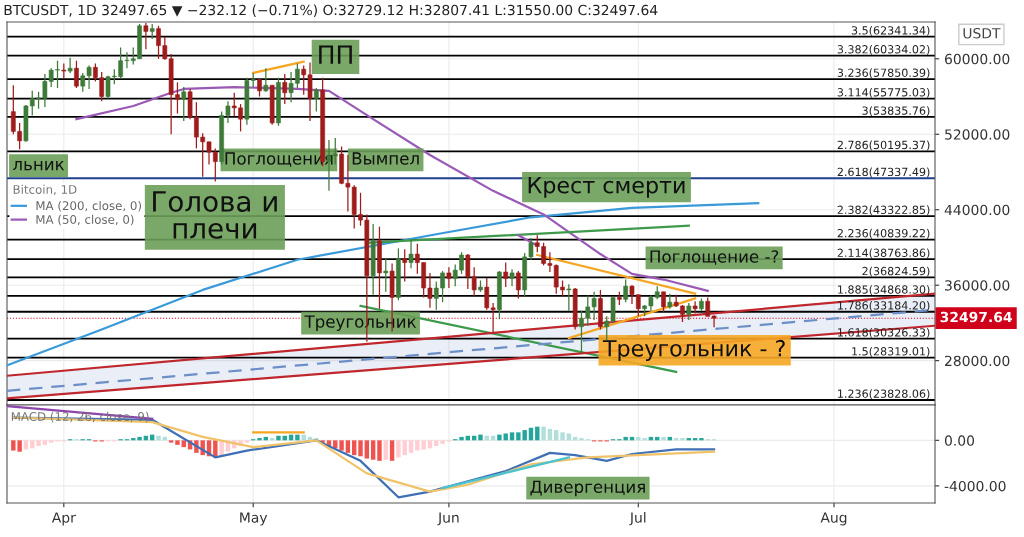  What do you see at coordinates (63, 519) in the screenshot?
I see `x-tick-label: Apr` at bounding box center [63, 519].